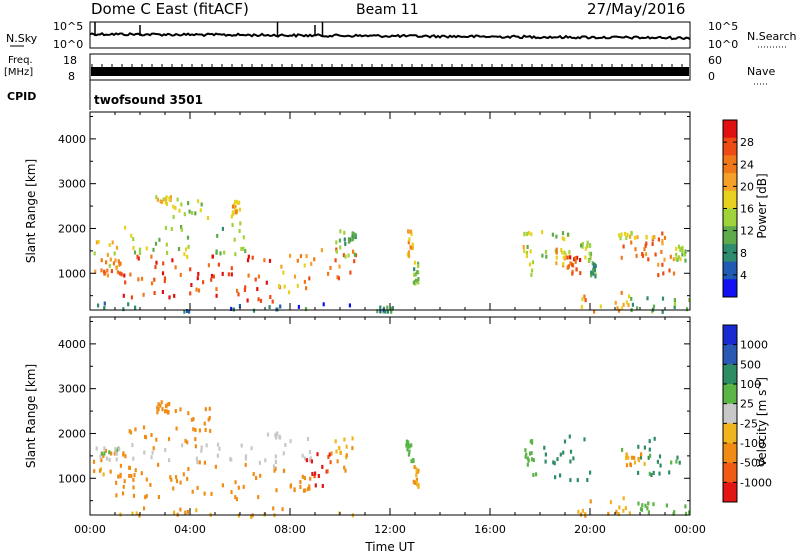 This screenshot has height=554, width=800. I want to click on colorbar-tick-label: 16, so click(747, 209).